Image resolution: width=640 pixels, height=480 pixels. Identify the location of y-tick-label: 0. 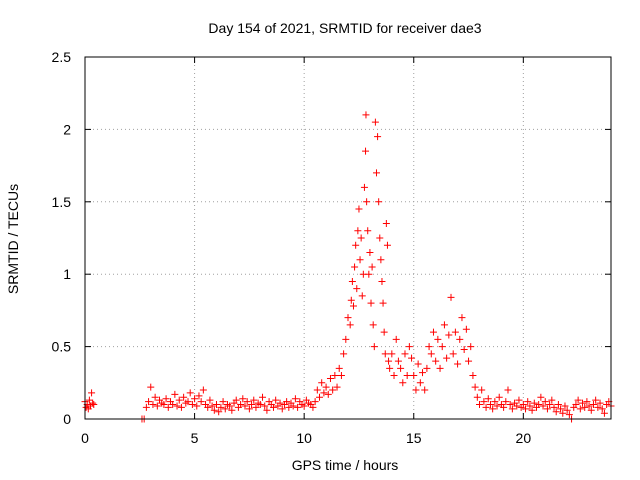
(67, 419).